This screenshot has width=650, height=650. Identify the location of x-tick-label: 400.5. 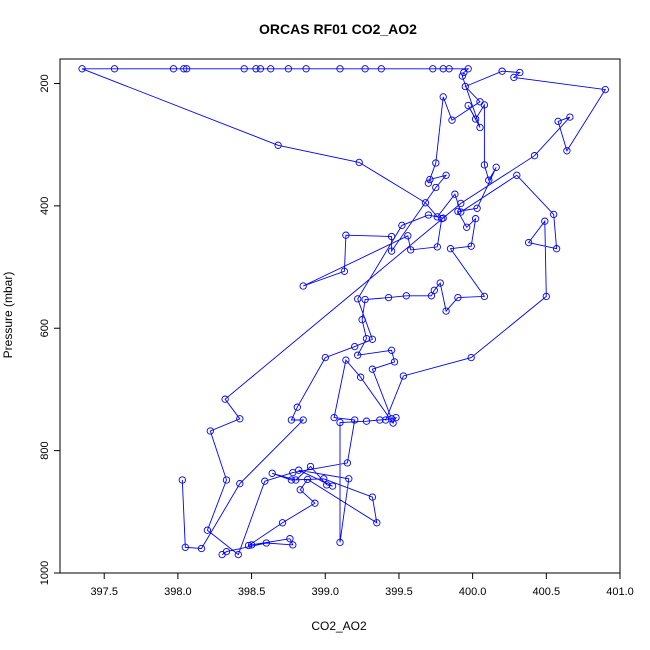
(547, 592).